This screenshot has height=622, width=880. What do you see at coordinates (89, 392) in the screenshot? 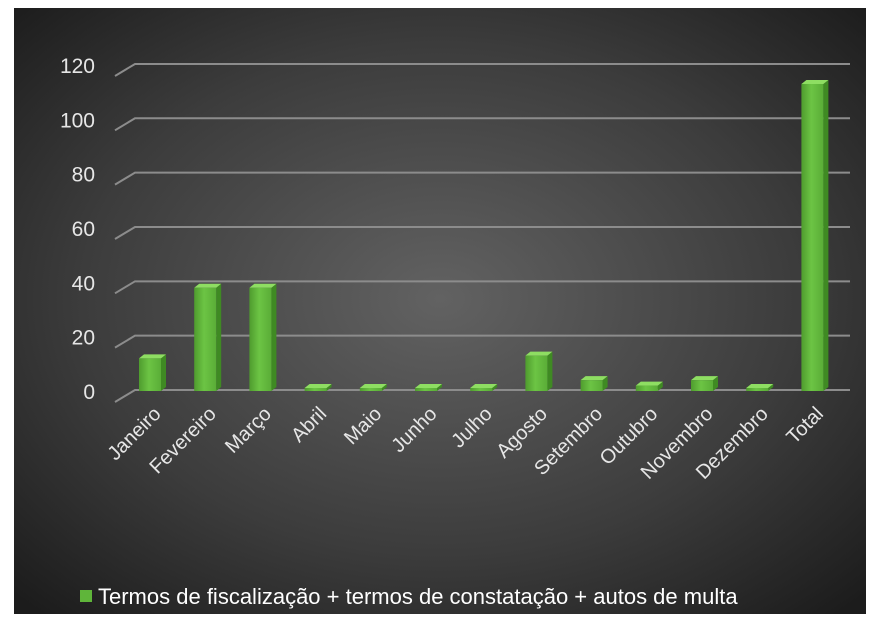
I see `y-tick-label: 0` at bounding box center [89, 392].